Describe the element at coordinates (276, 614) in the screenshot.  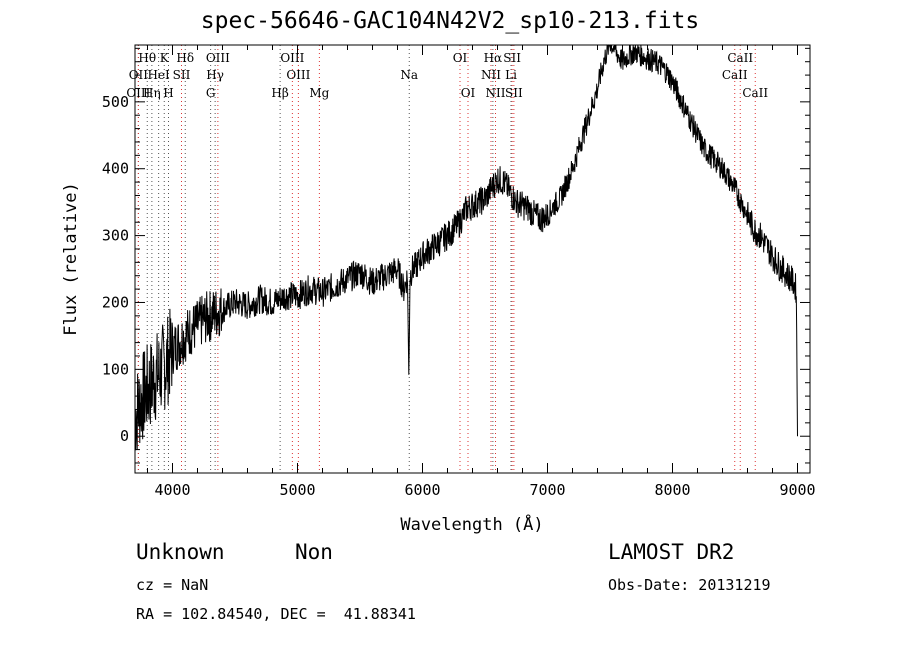
I see `radec-label: RA = 102.84540, DEC = 41.88341` at that location.